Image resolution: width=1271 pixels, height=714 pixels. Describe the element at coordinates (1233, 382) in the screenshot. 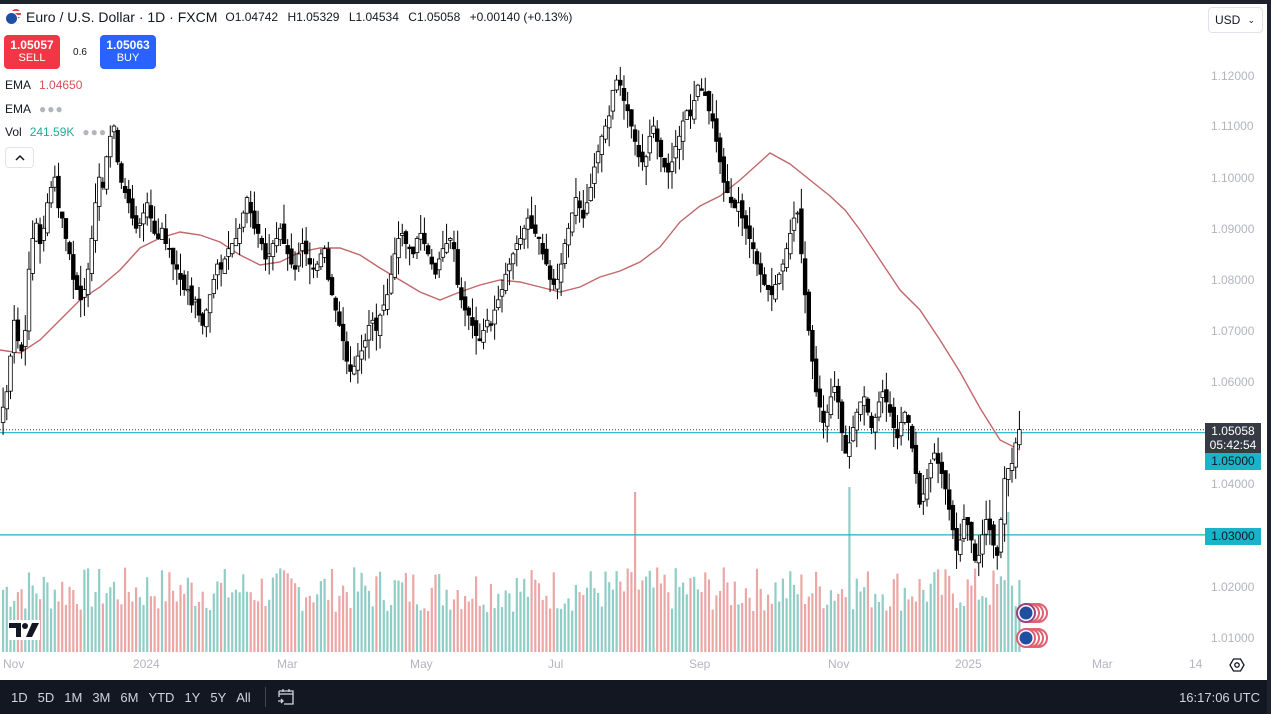

I see `price-tick: 1.06000` at that location.